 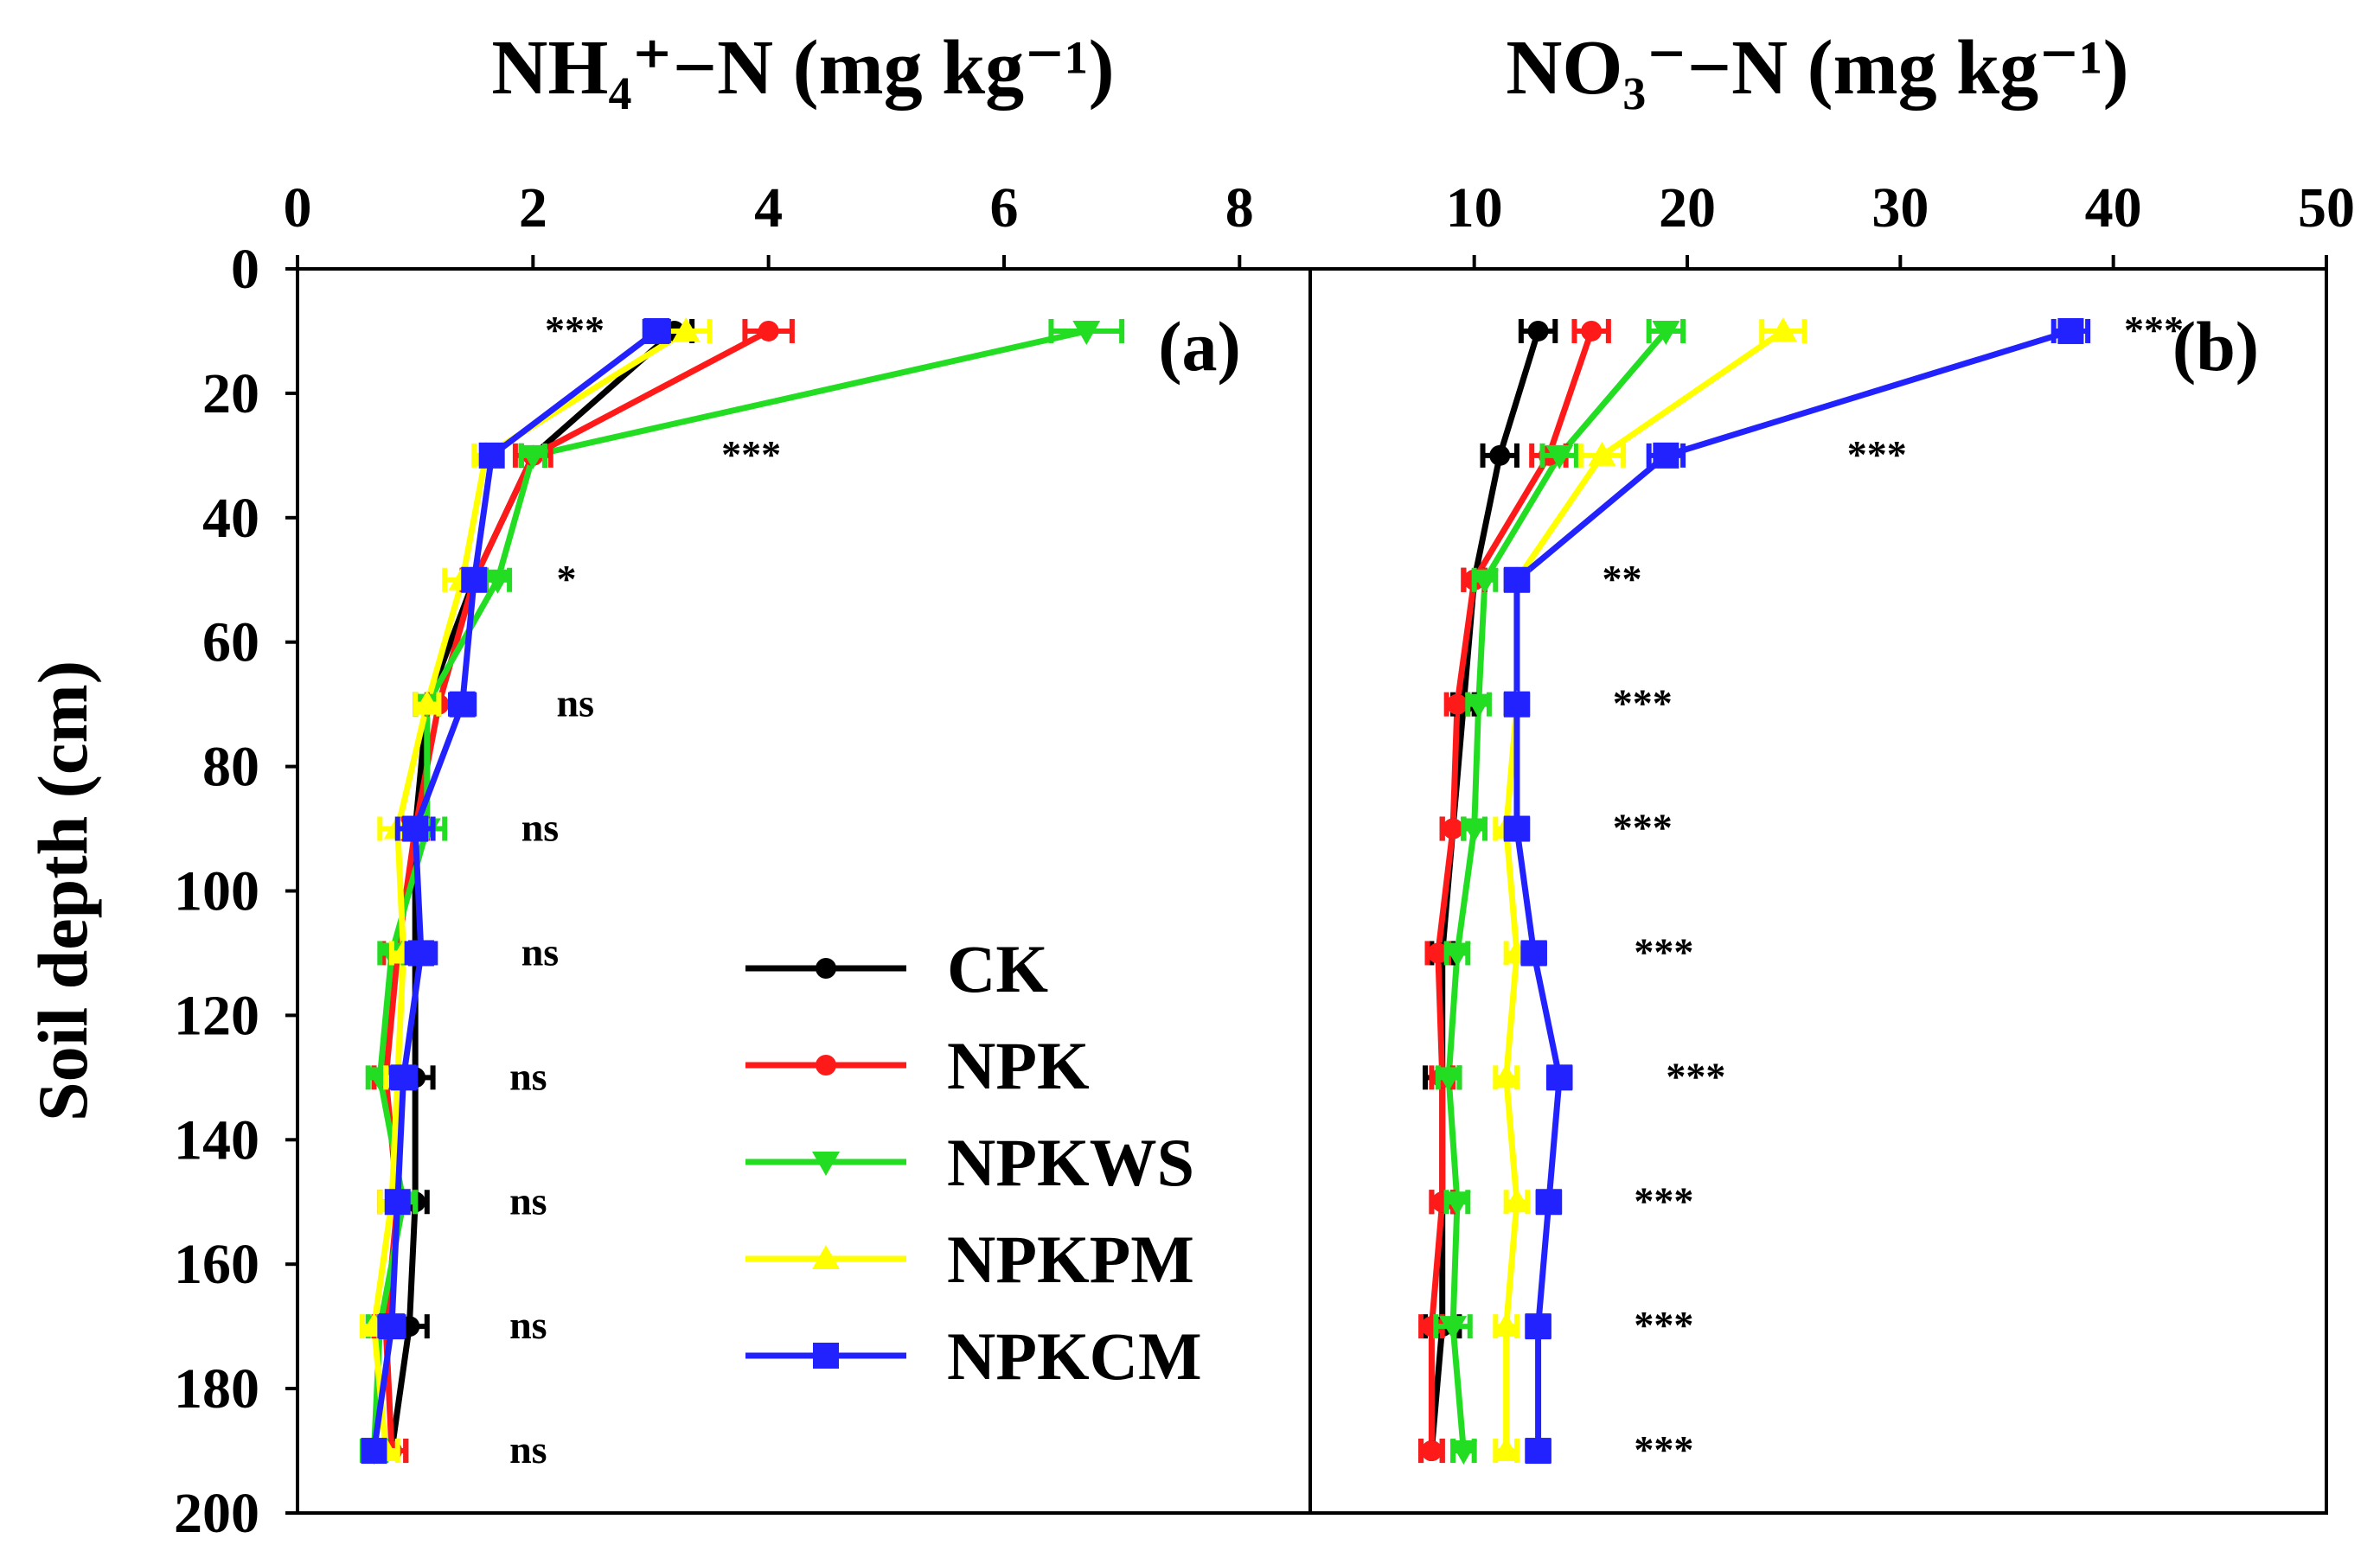 What do you see at coordinates (515, 890) in the screenshot?
I see `panel-a-series-npkcm-line` at bounding box center [515, 890].